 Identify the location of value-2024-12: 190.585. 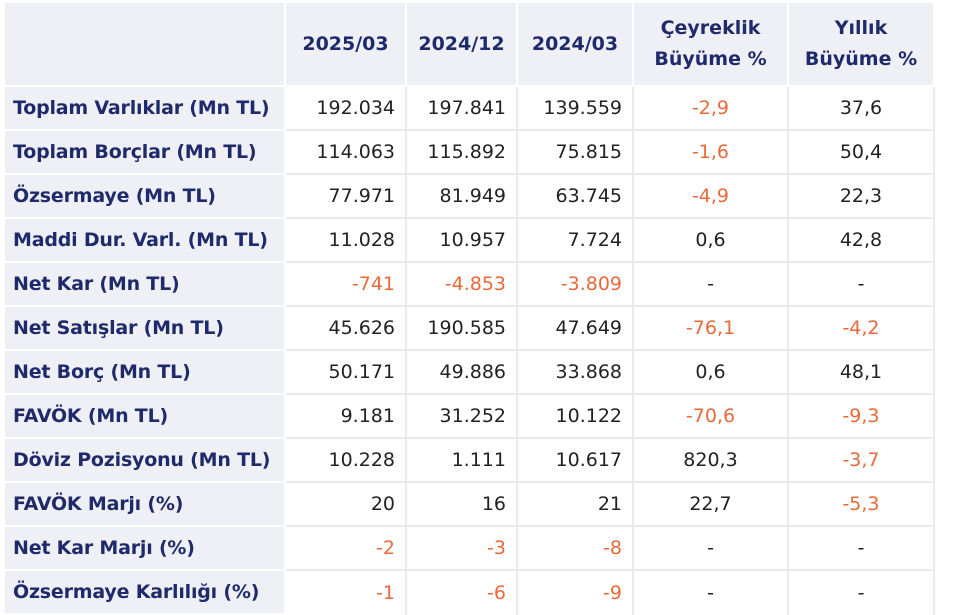
(462, 329).